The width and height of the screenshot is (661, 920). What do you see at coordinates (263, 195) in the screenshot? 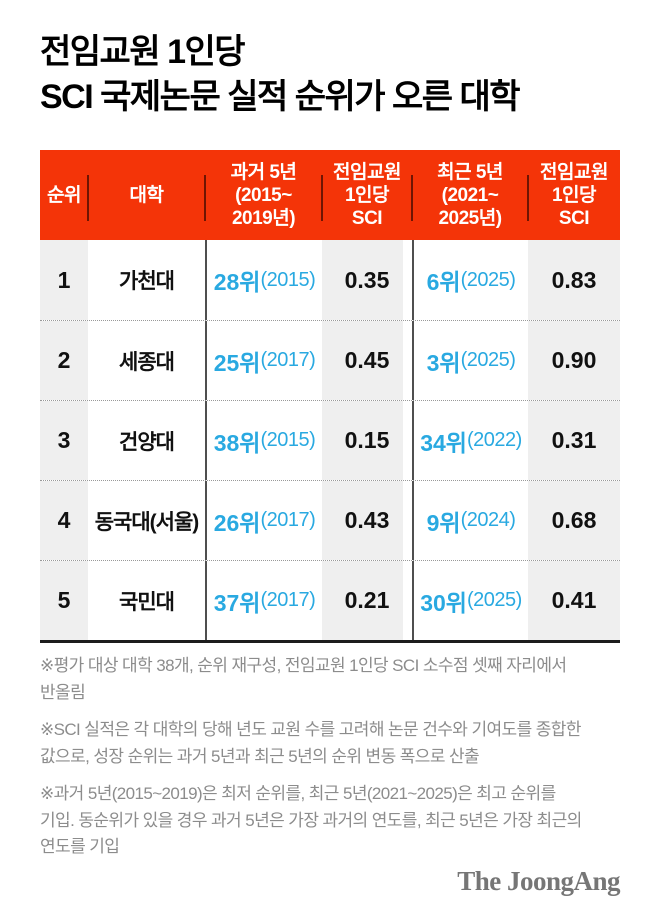
I see `col-header-past-5yr: 과거 5년 (2015~ 2019년)` at bounding box center [263, 195].